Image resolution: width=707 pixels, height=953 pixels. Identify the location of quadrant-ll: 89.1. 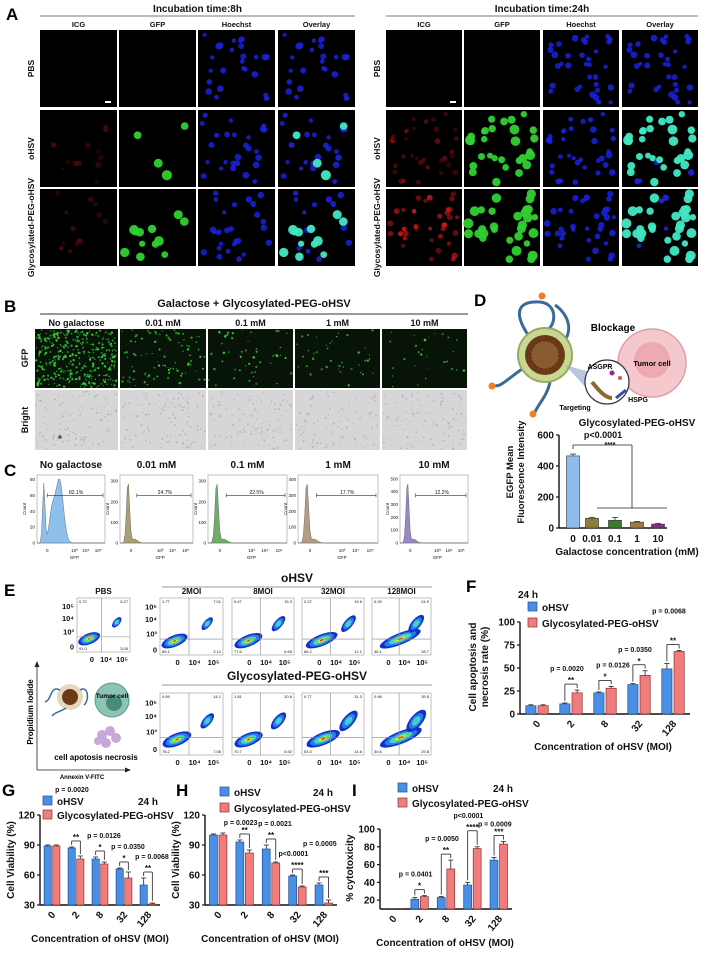
(166, 651).